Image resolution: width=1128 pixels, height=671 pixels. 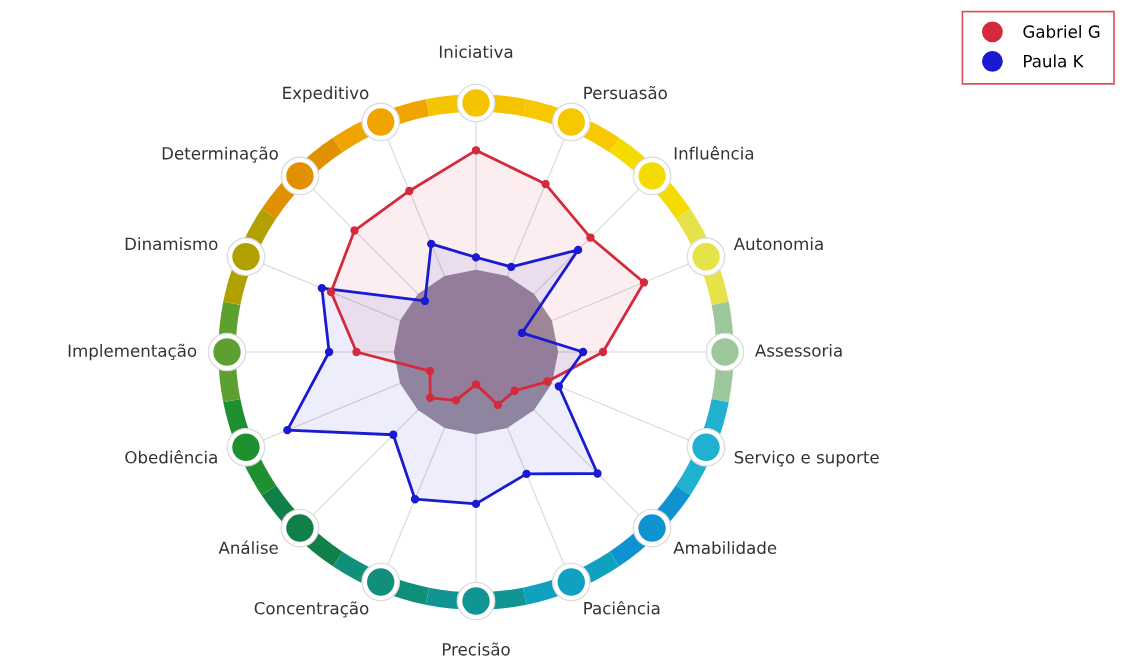 I want to click on spoke-label: Amabilidade, so click(x=725, y=548).